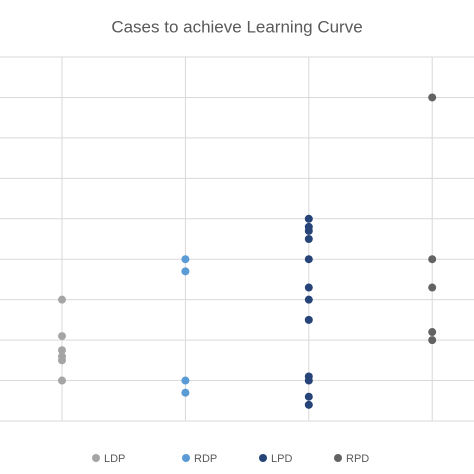 This screenshot has height=474, width=474. What do you see at coordinates (281, 459) in the screenshot?
I see `legend-label: LPD` at bounding box center [281, 459].